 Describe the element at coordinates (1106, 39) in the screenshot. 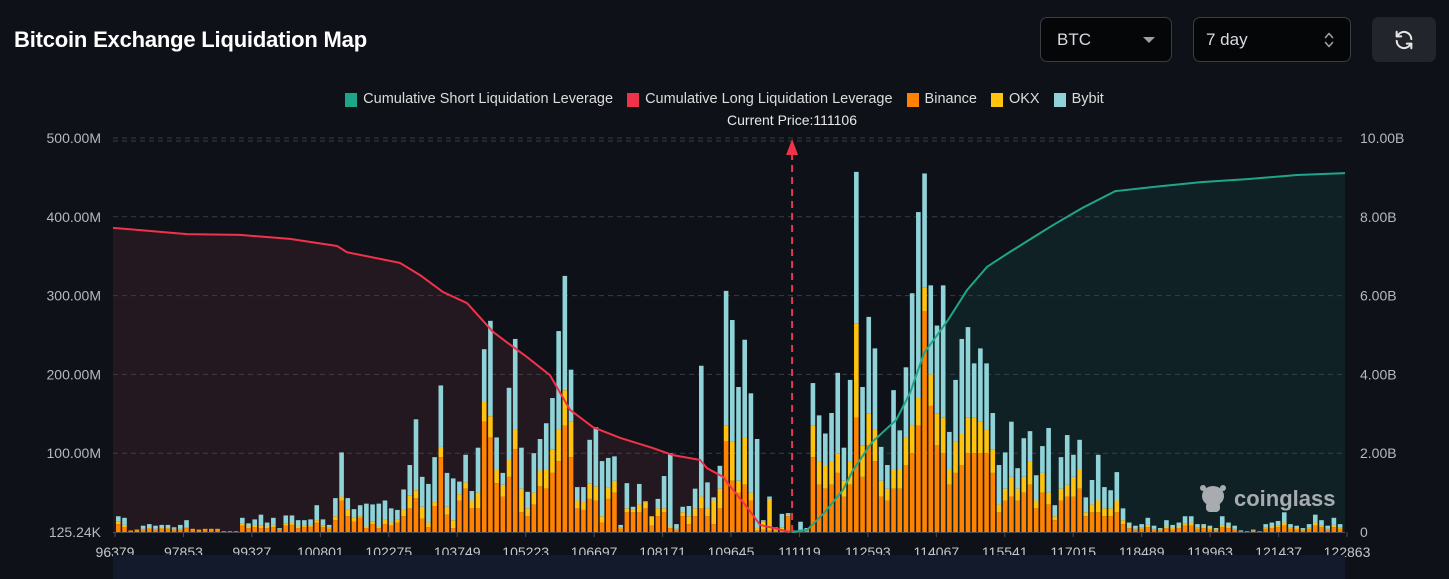

I see `coin-select: BTC` at that location.